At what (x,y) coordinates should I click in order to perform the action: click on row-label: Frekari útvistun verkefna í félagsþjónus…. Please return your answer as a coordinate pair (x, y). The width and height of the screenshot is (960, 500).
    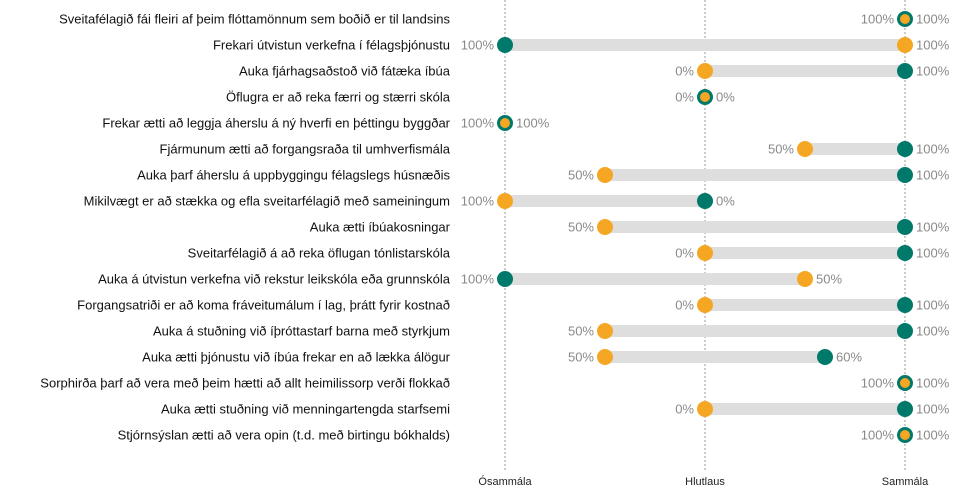
    Looking at the image, I should click on (331, 45).